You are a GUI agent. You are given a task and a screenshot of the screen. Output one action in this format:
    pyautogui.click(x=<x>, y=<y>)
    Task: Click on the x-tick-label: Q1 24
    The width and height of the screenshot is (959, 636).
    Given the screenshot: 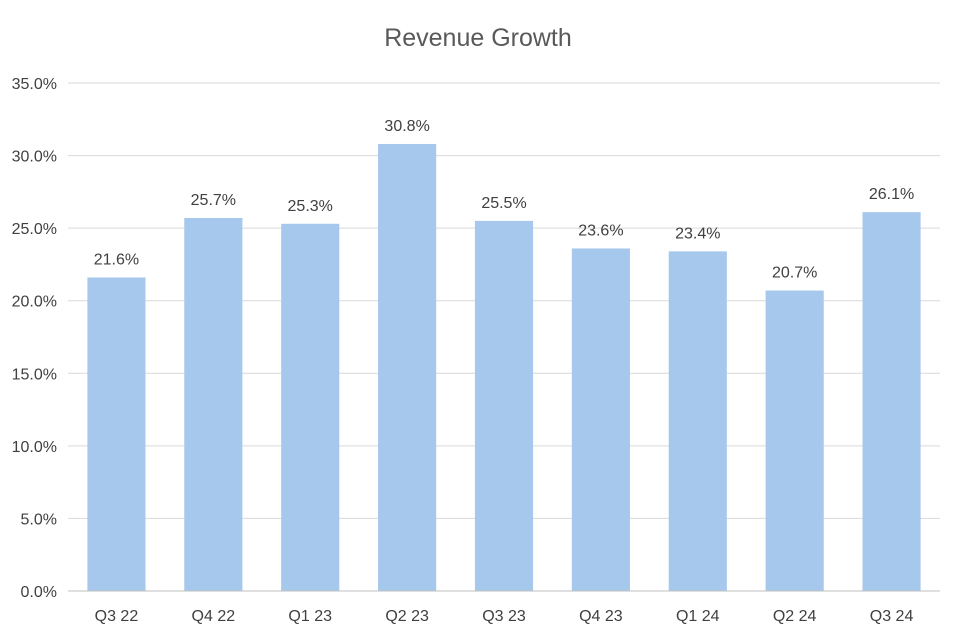 What is the action you would take?
    pyautogui.click(x=698, y=616)
    